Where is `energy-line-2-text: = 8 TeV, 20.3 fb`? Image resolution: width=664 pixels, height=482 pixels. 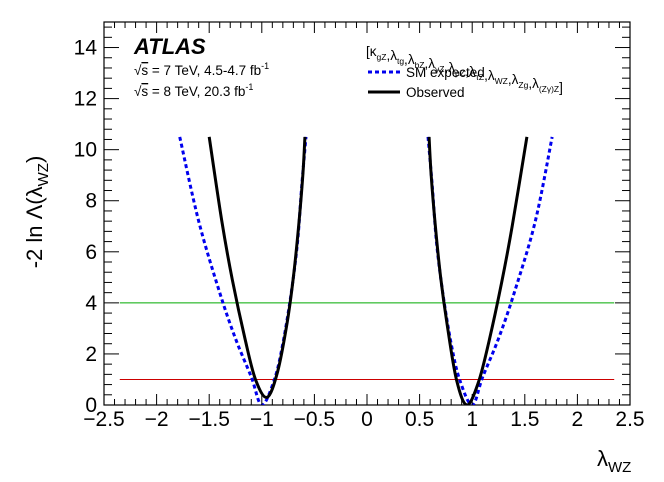
energy-line-2-text: = 8 TeV, 20.3 fb is located at coordinates (196, 91).